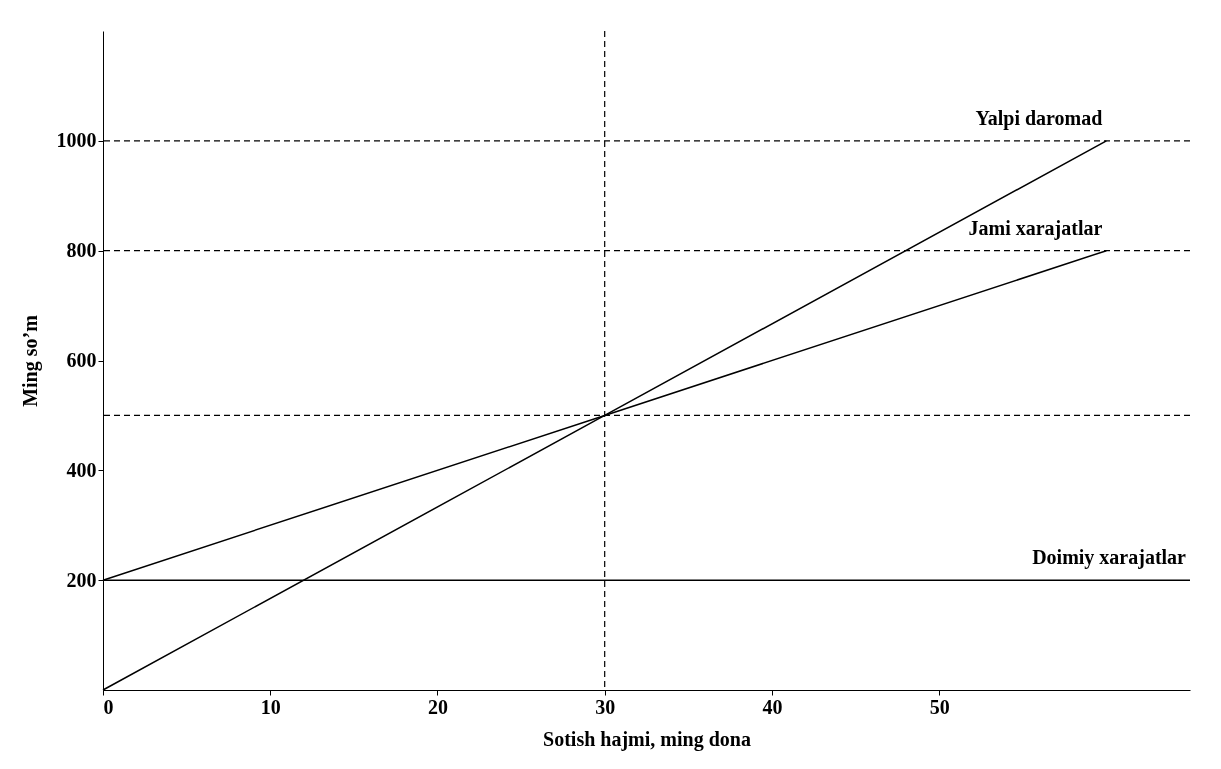 Image resolution: width=1221 pixels, height=769 pixels. Describe the element at coordinates (437, 706) in the screenshot. I see `x-tick-label: 20` at that location.